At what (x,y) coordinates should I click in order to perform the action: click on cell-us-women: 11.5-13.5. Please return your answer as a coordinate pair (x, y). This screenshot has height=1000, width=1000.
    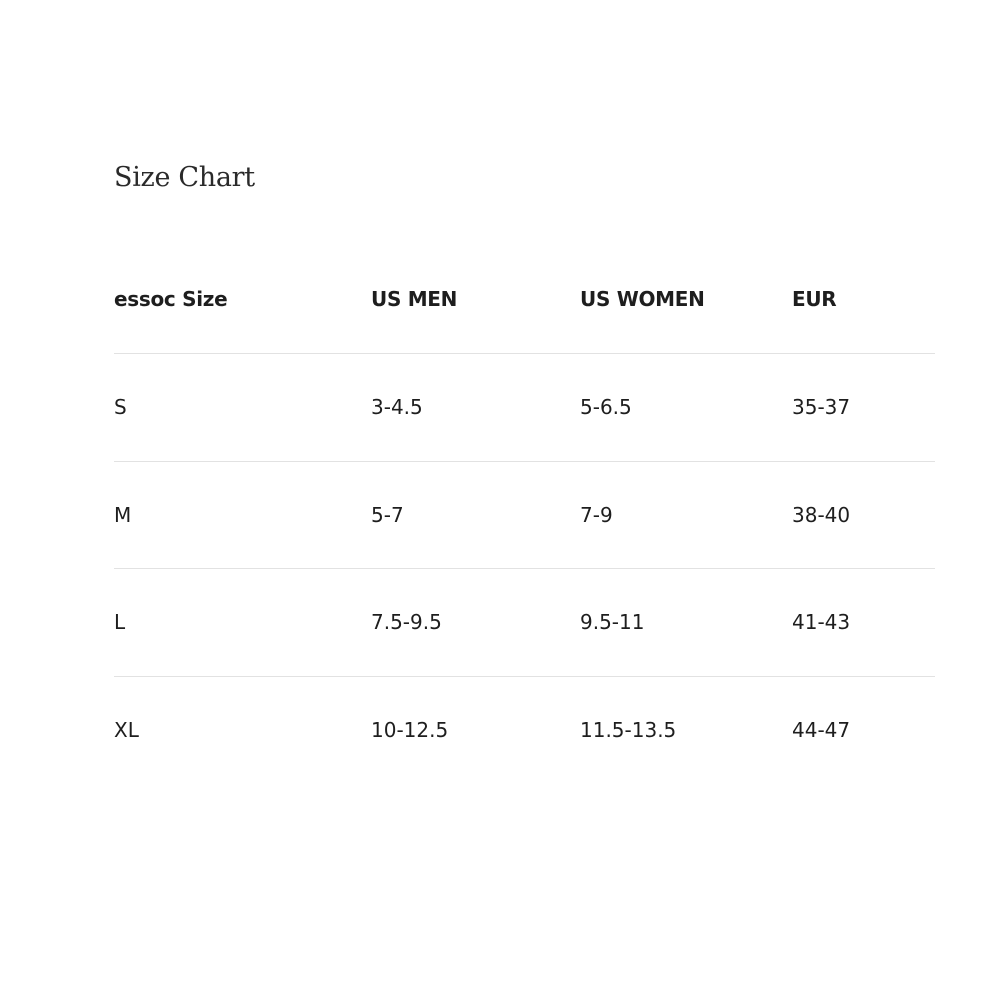
    Looking at the image, I should click on (628, 729).